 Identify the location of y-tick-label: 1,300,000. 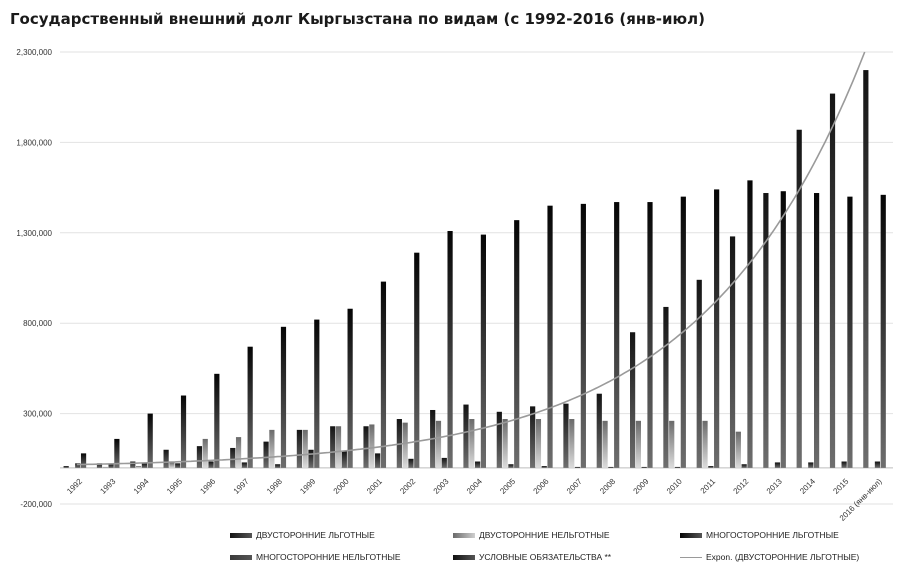
(34, 233).